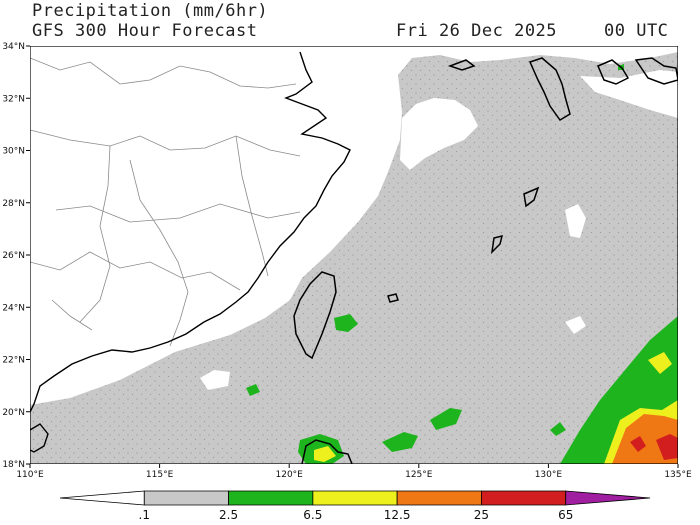  I want to click on latitude-axis: 34°N 32°N 30°N 28°N 26°N 24°N 22°N 20°N 18°N, so click(16, 256).